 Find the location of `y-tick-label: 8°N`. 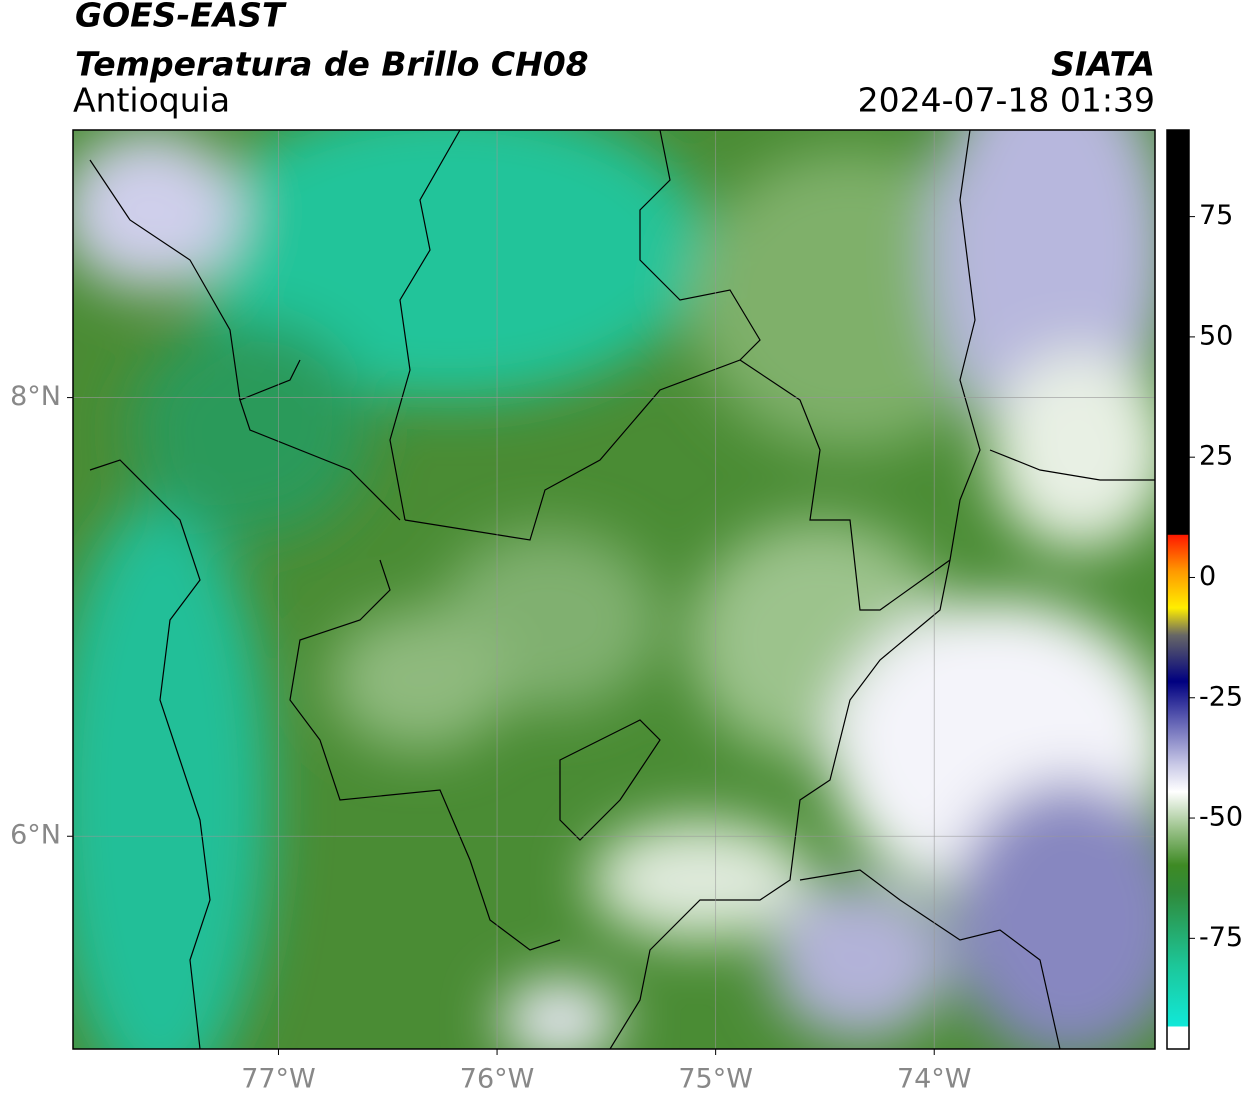

y-tick-label: 8°N is located at coordinates (35, 396).